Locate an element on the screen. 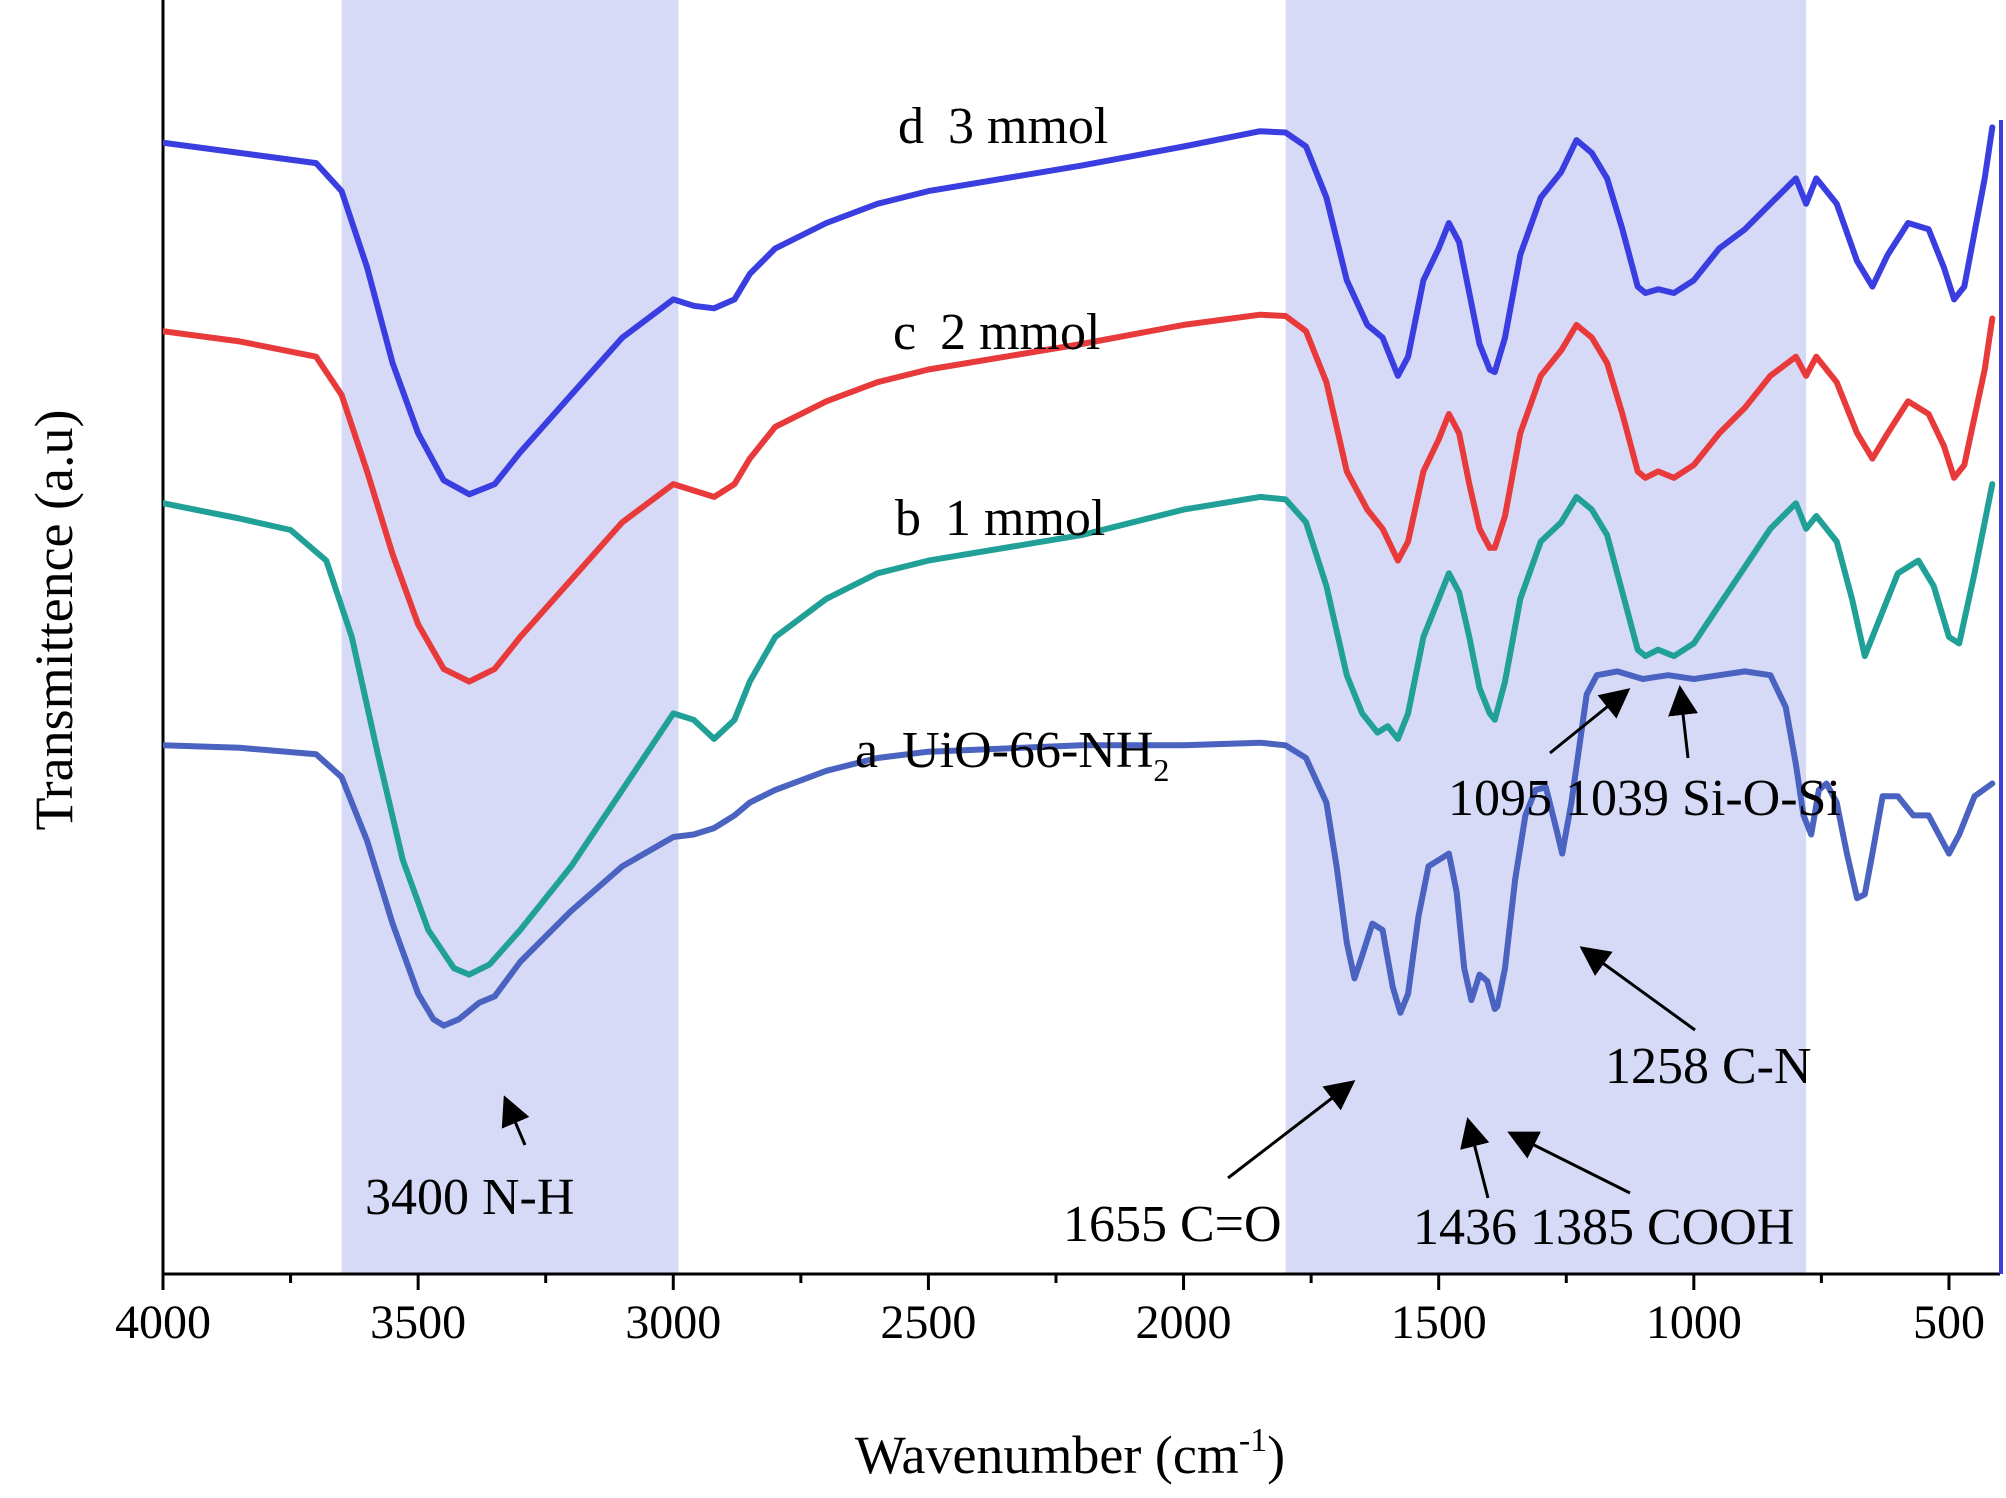  series-label-c: c 2 mmol is located at coordinates (996, 332).